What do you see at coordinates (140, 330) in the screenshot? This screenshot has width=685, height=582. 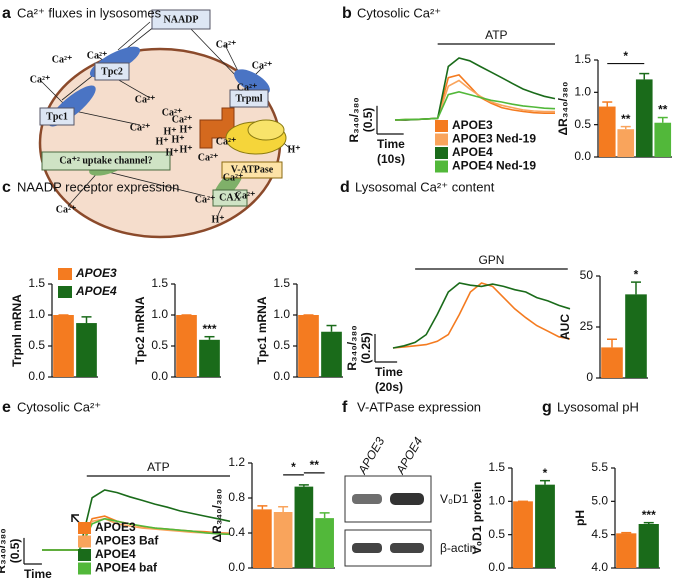 I see `y-axis-label: Tpc2 mRNA` at bounding box center [140, 330].